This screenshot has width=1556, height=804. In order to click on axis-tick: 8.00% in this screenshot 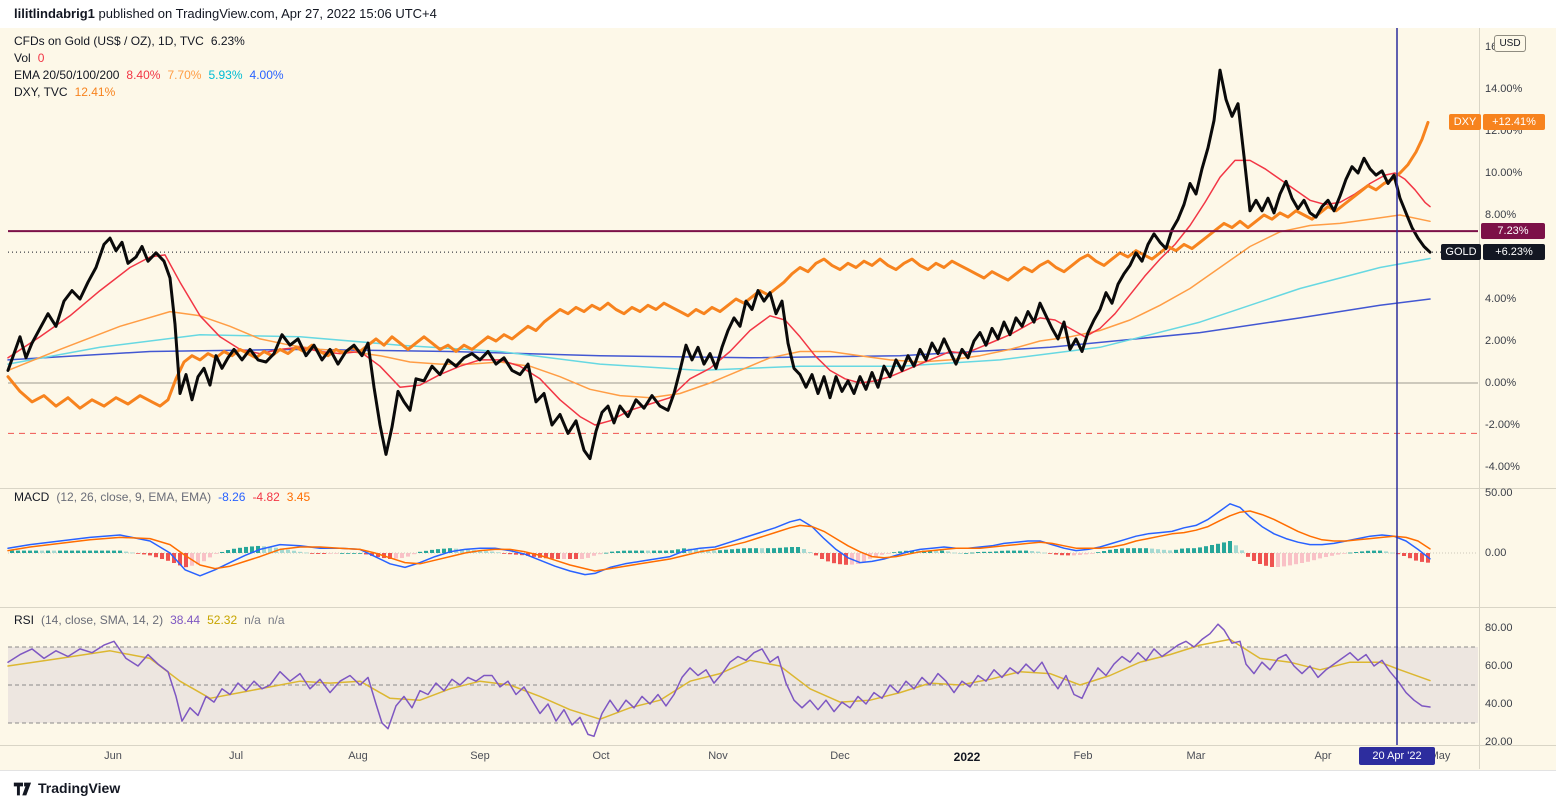, I will do `click(1501, 215)`.